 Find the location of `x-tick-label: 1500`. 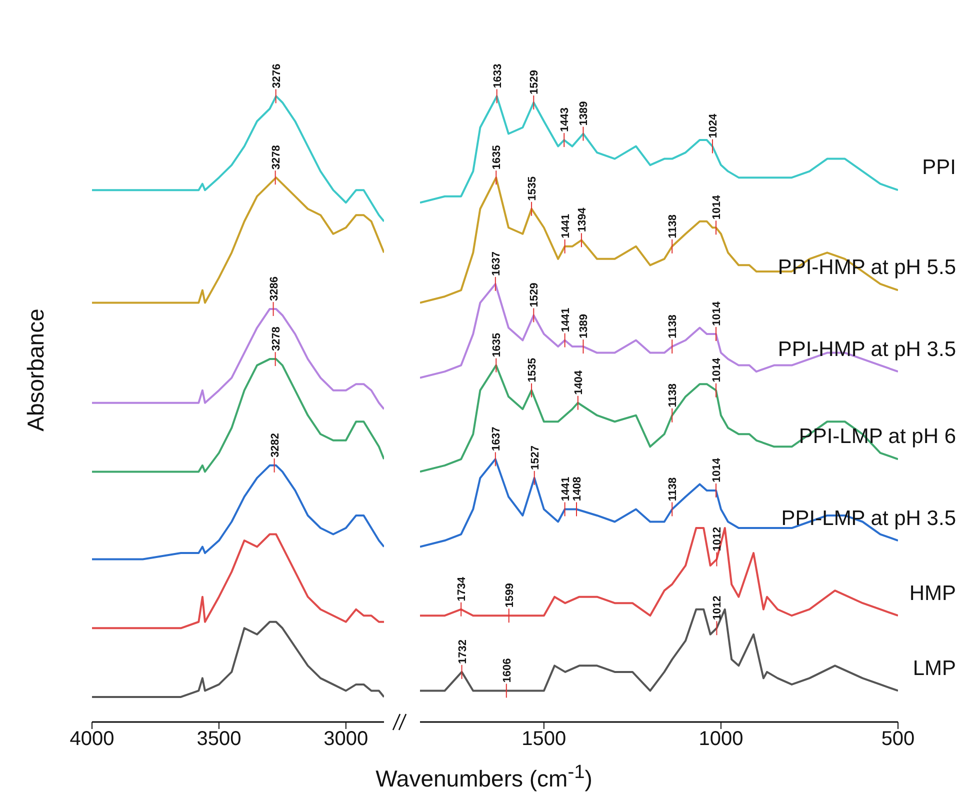

x-tick-label: 1500 is located at coordinates (544, 739).